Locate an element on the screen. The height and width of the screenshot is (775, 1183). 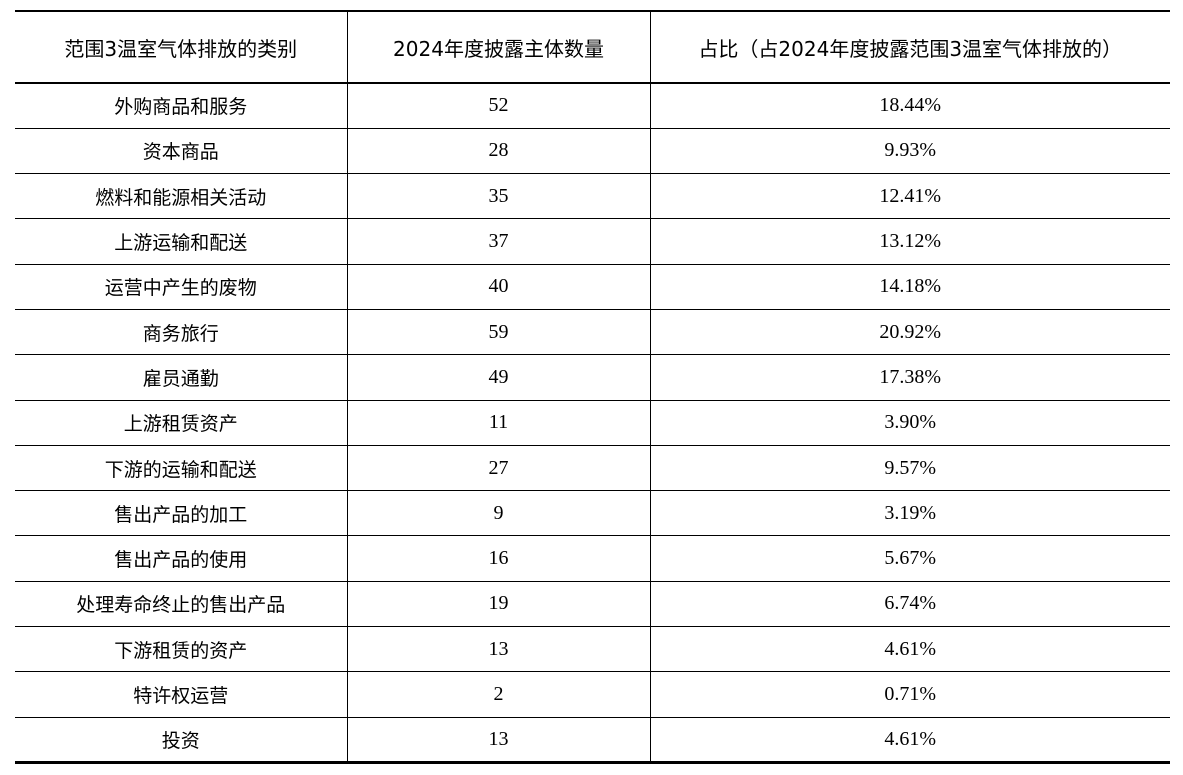
cell-count: 16 is located at coordinates (498, 558).